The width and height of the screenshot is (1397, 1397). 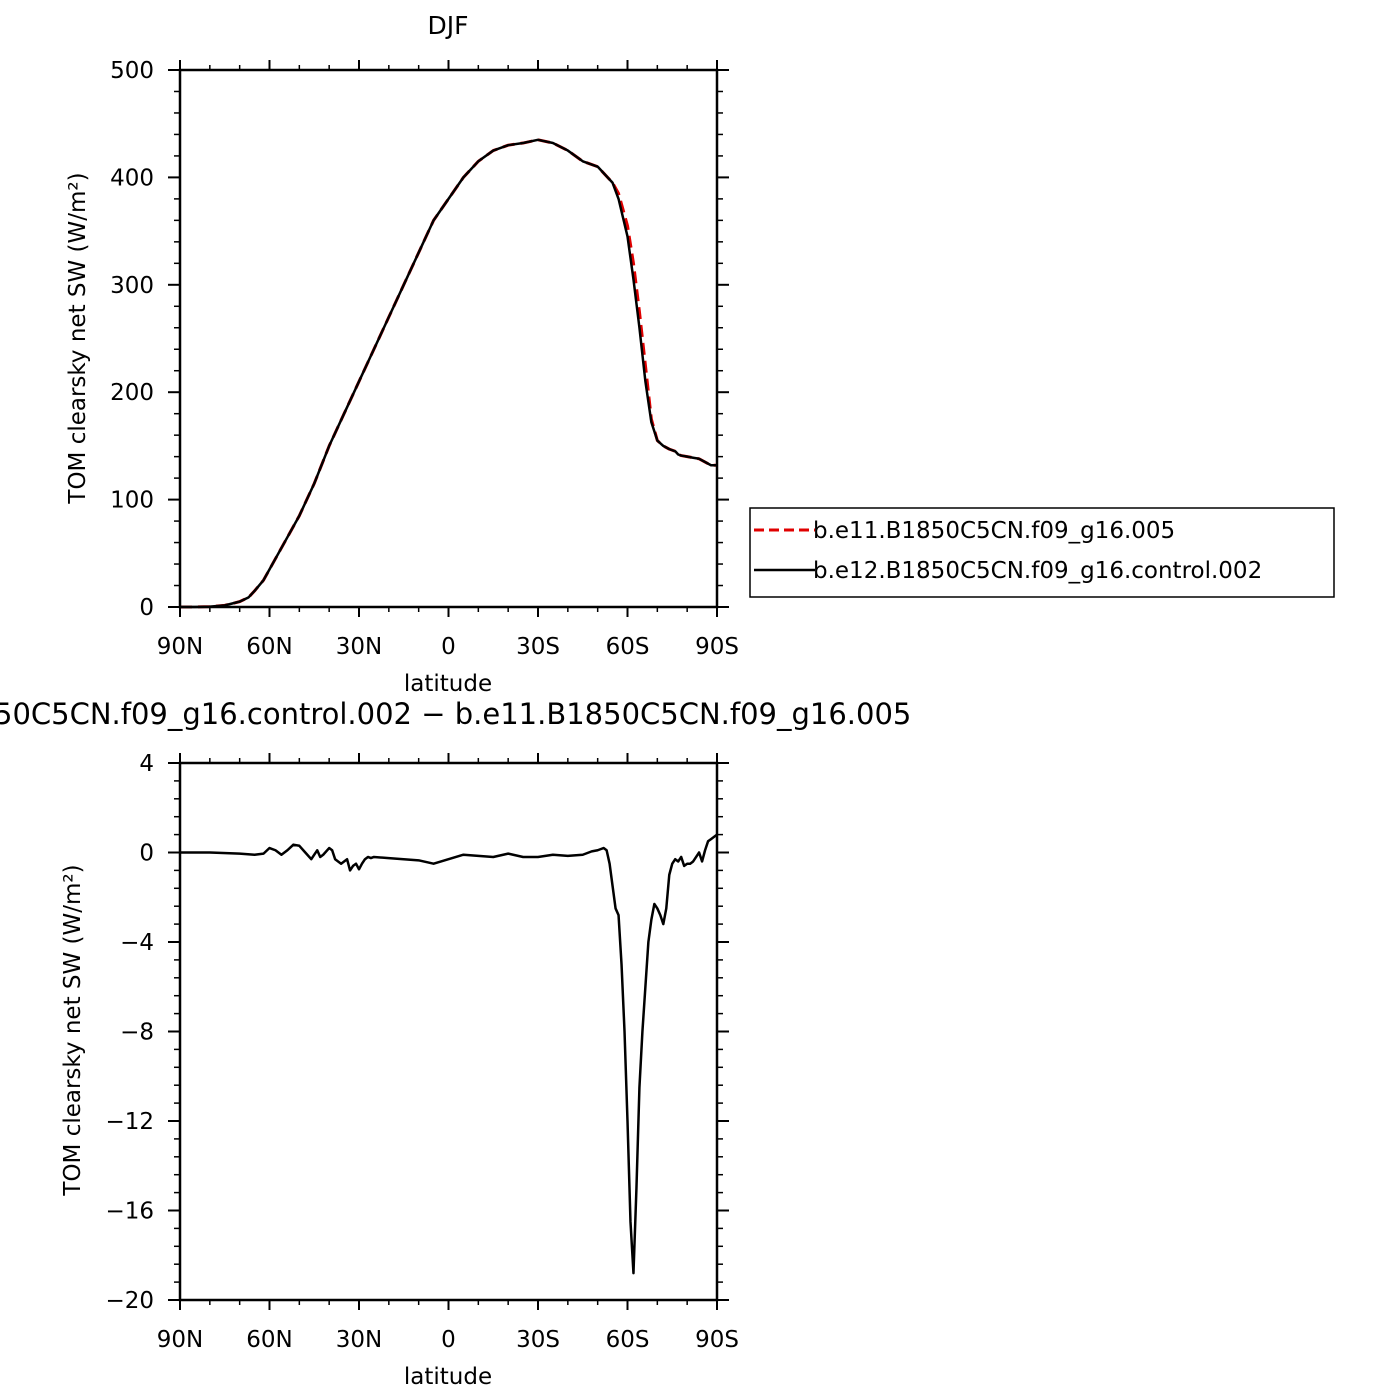 I want to click on y-tick-label-1-1: 0, so click(x=146, y=854).